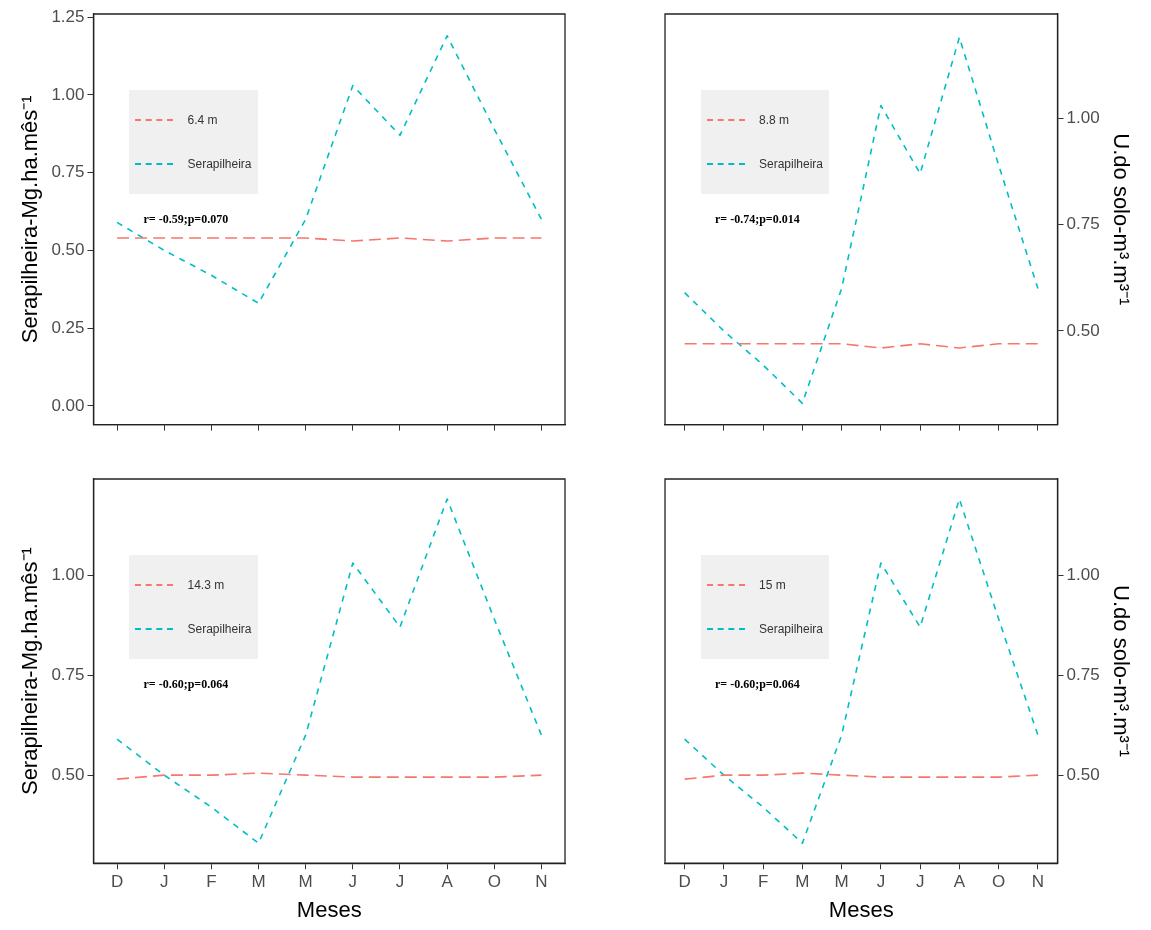 The height and width of the screenshot is (930, 1151). What do you see at coordinates (202, 120) in the screenshot?
I see `legend-label: 6.4 m` at bounding box center [202, 120].